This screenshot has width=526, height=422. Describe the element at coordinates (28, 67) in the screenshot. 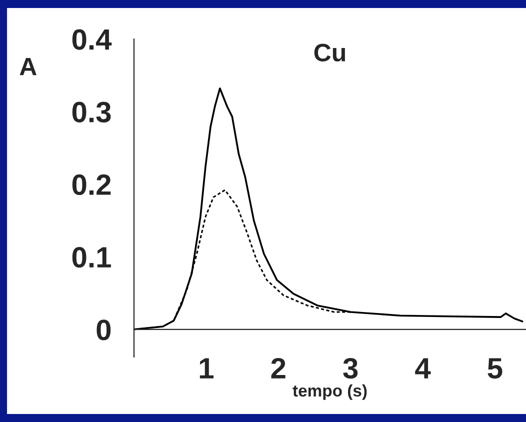

I see `y-axis-title: A` at that location.